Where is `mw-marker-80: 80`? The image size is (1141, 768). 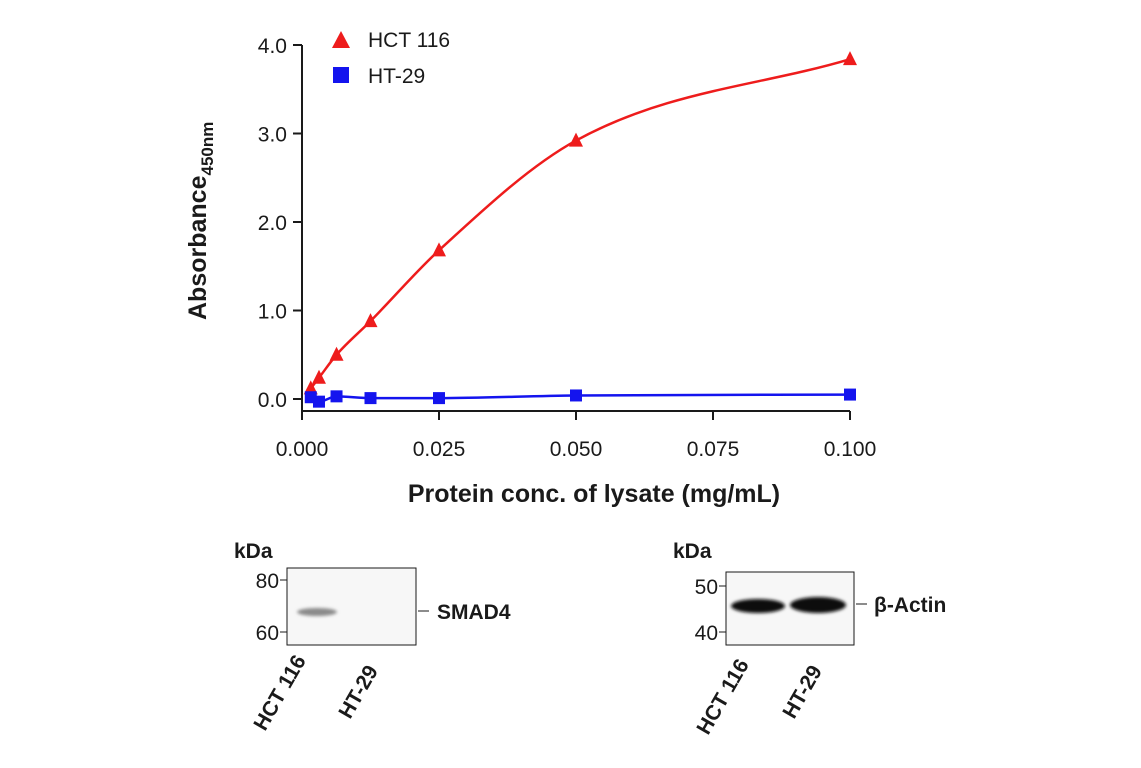
mw-marker-80: 80 is located at coordinates (267, 581).